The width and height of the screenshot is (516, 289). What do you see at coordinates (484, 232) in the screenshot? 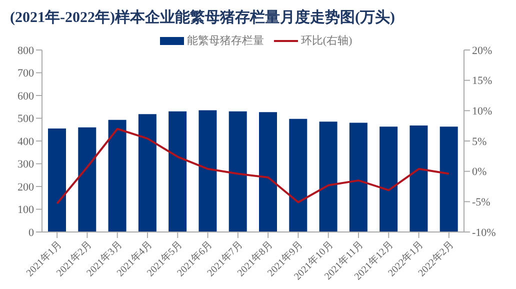
I see `y2-tick-label: -10%` at bounding box center [484, 232].